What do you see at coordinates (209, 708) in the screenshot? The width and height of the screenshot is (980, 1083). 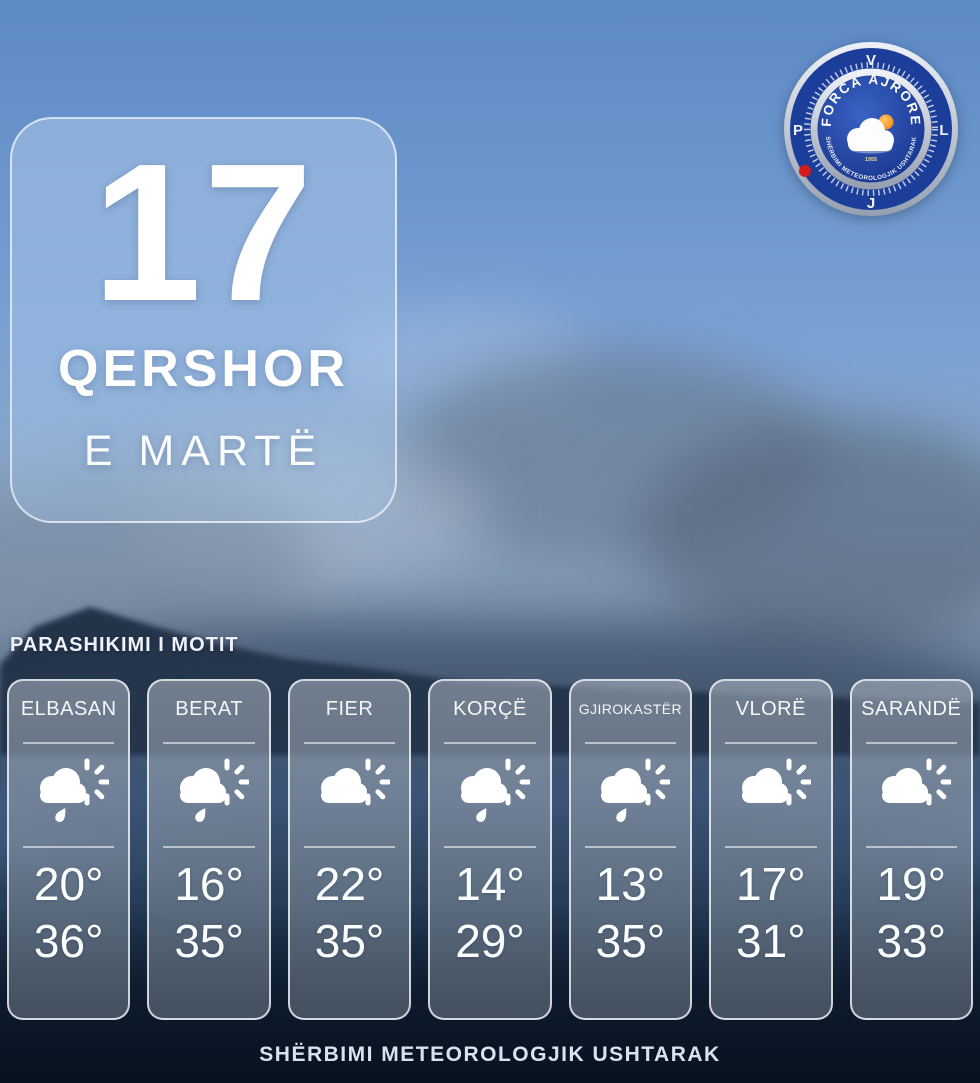 I see `city-name: BERAT` at bounding box center [209, 708].